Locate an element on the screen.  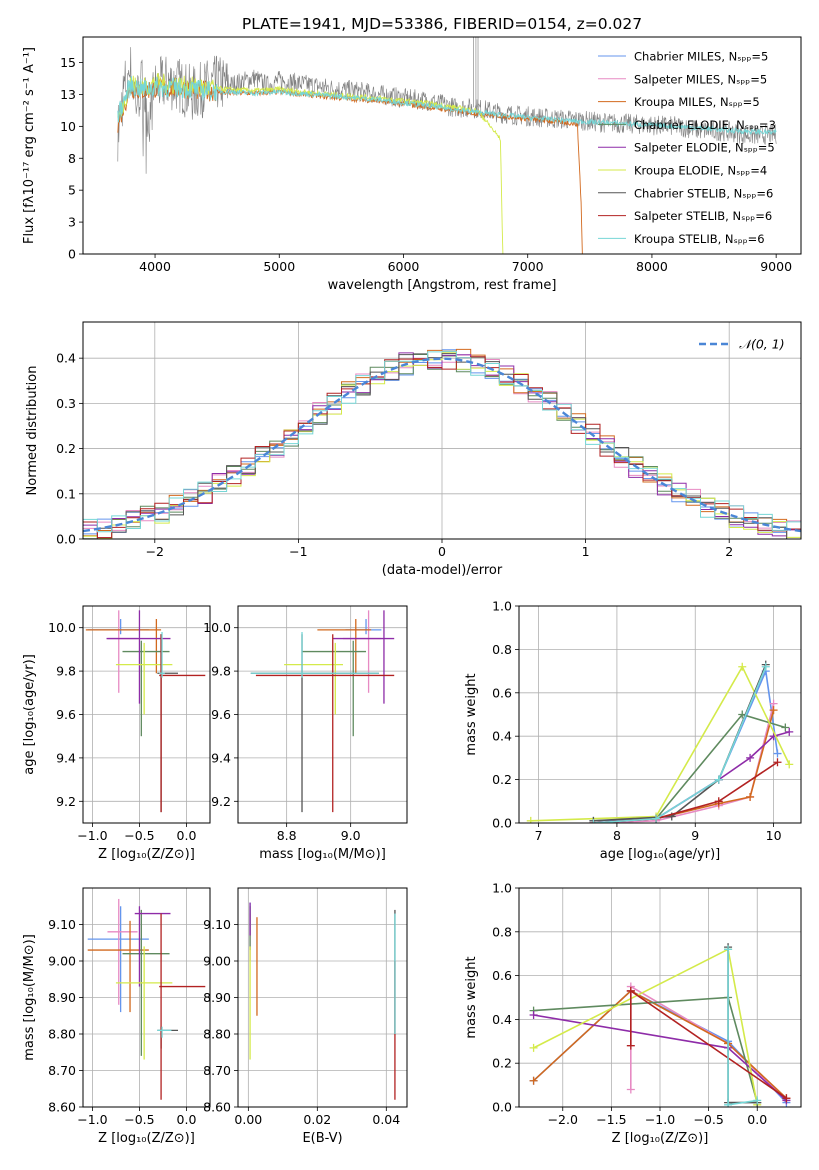
y-tick-label: 8.90 is located at coordinates (217, 997).